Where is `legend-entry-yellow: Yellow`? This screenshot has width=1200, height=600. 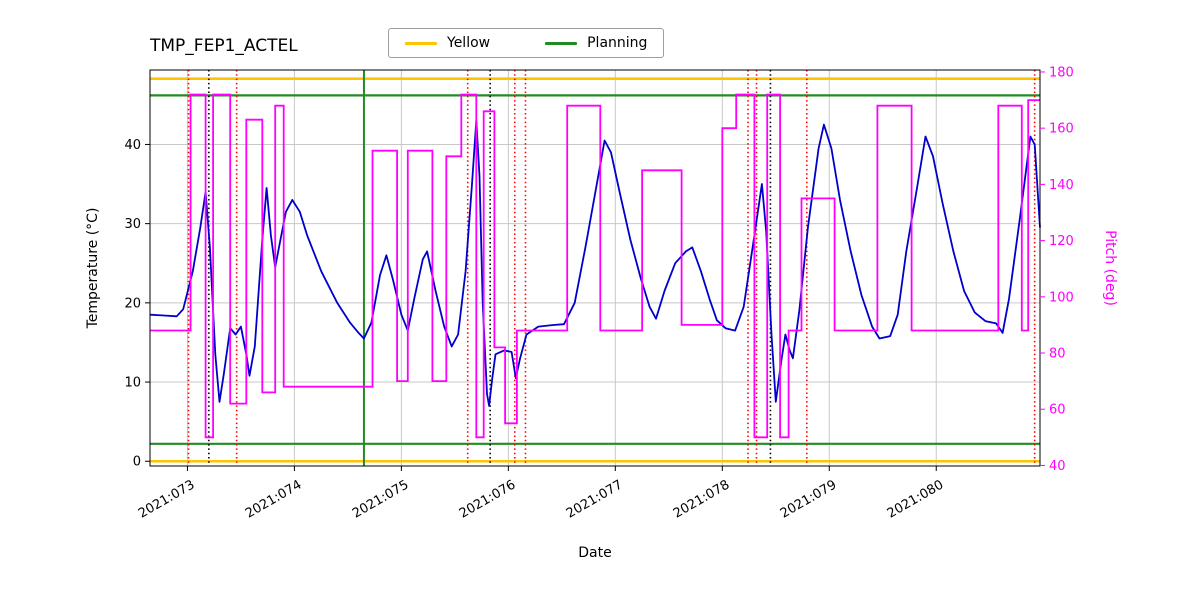 legend-entry-yellow: Yellow is located at coordinates (447, 43).